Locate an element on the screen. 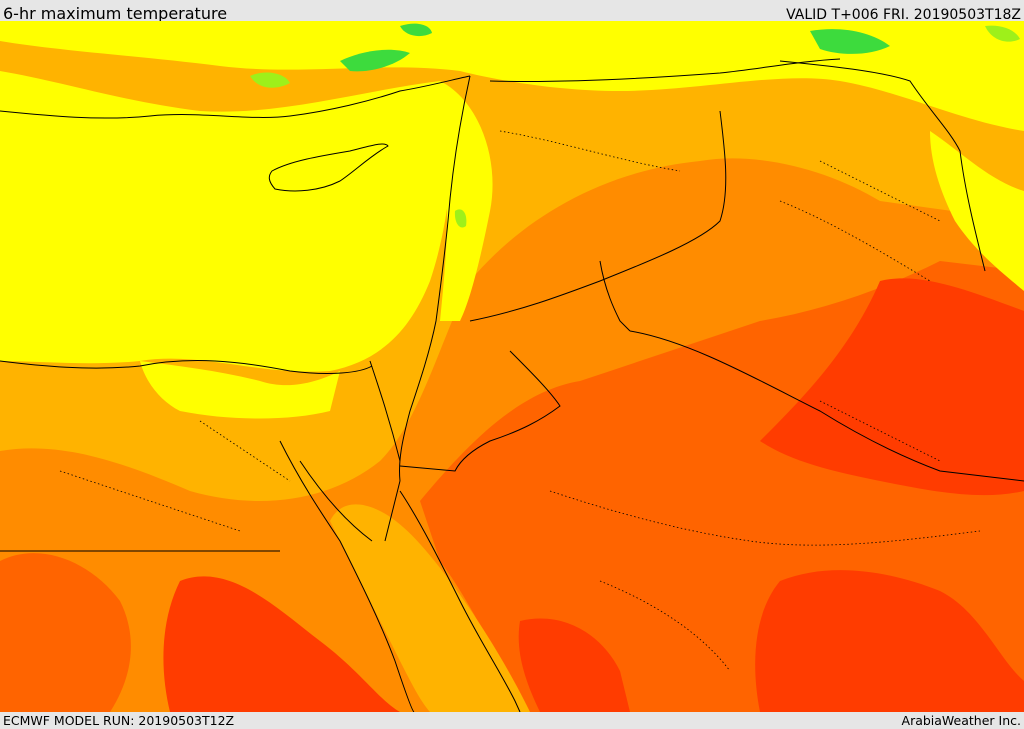 Image resolution: width=1024 pixels, height=729 pixels. syria-iraq-border is located at coordinates (598, 216).